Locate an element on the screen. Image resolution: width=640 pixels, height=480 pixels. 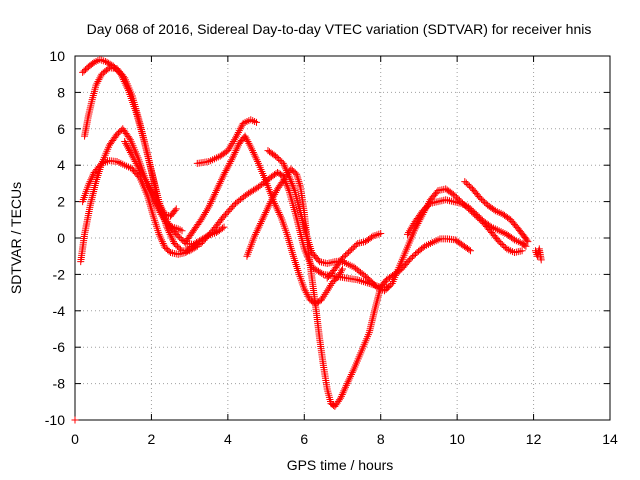
y-tick-label: 10 is located at coordinates (57, 56).